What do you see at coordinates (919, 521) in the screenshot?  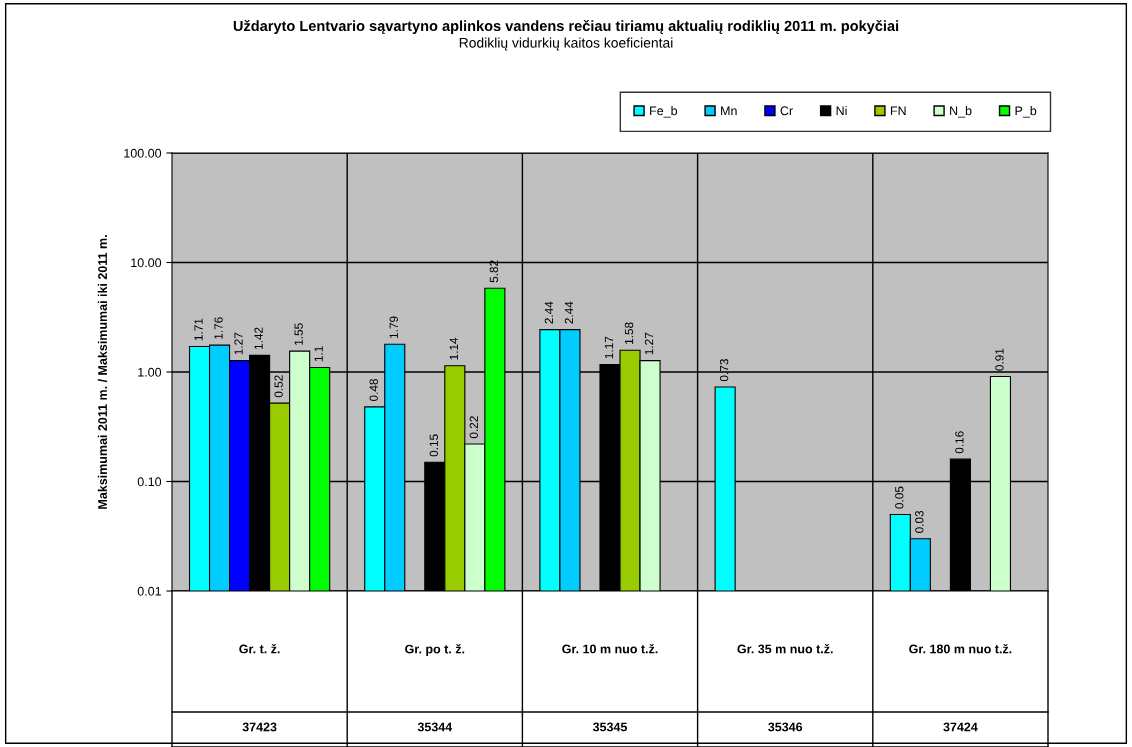 I see `data-label: 0.03` at bounding box center [919, 521].